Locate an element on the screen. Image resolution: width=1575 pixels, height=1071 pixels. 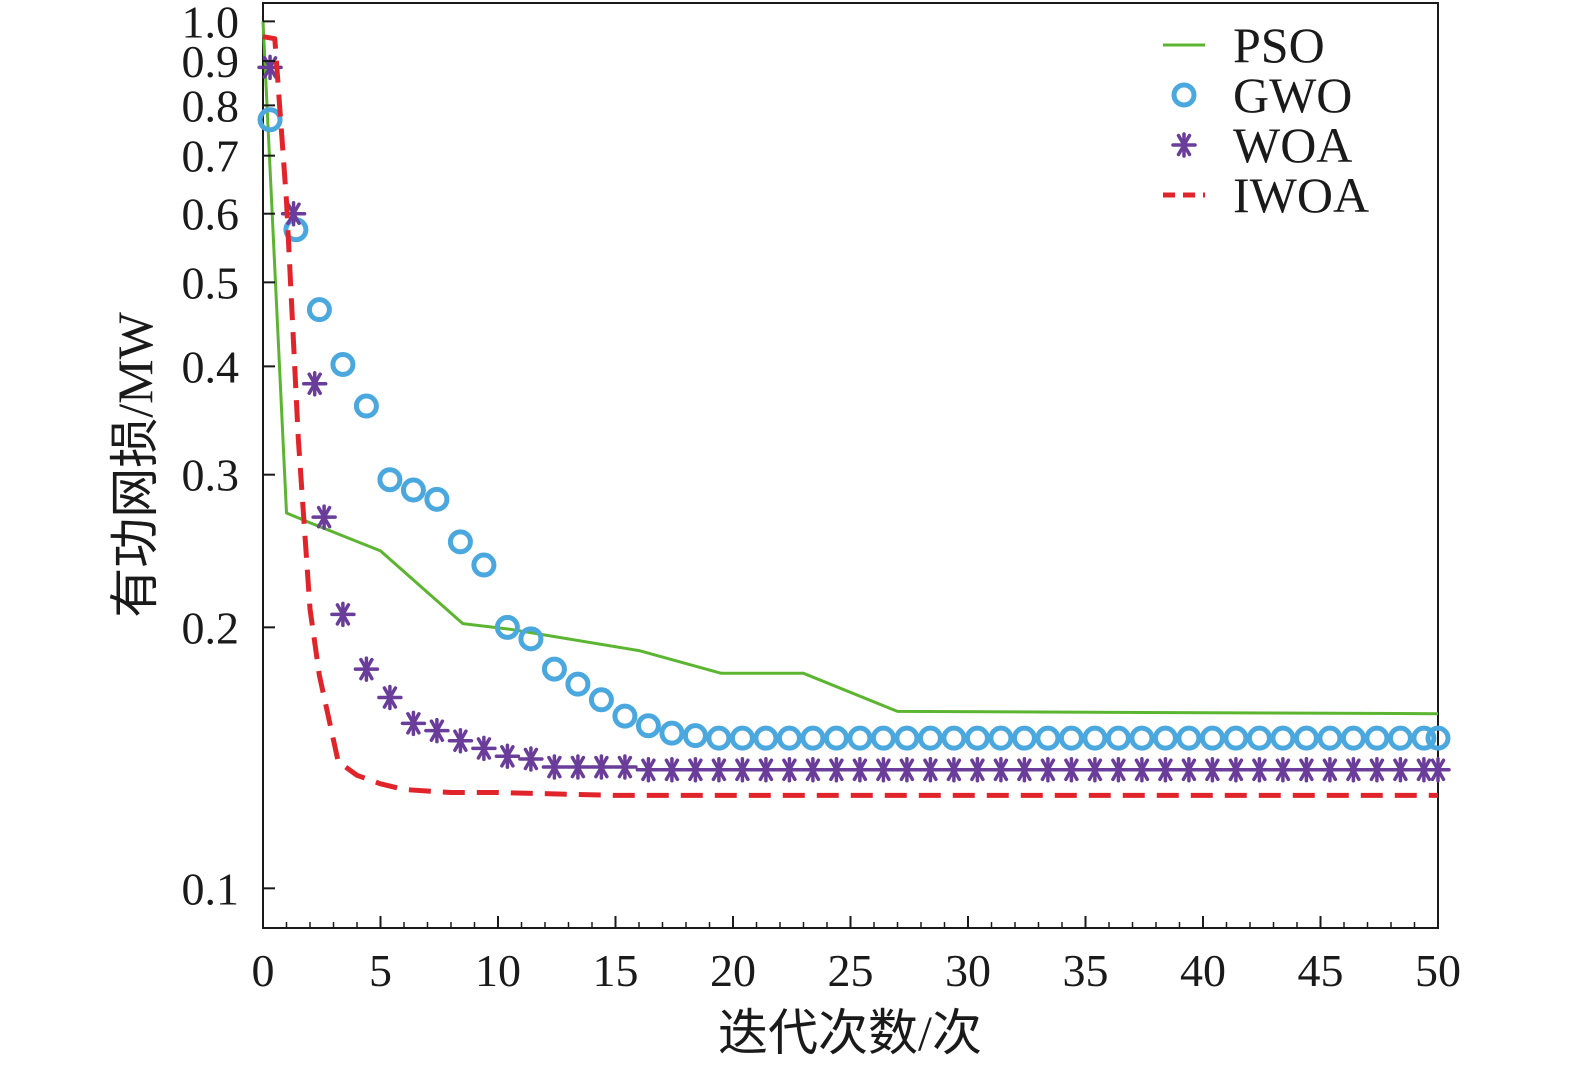
x-axis-label: 迭代次数/次 is located at coordinates (850, 1033).